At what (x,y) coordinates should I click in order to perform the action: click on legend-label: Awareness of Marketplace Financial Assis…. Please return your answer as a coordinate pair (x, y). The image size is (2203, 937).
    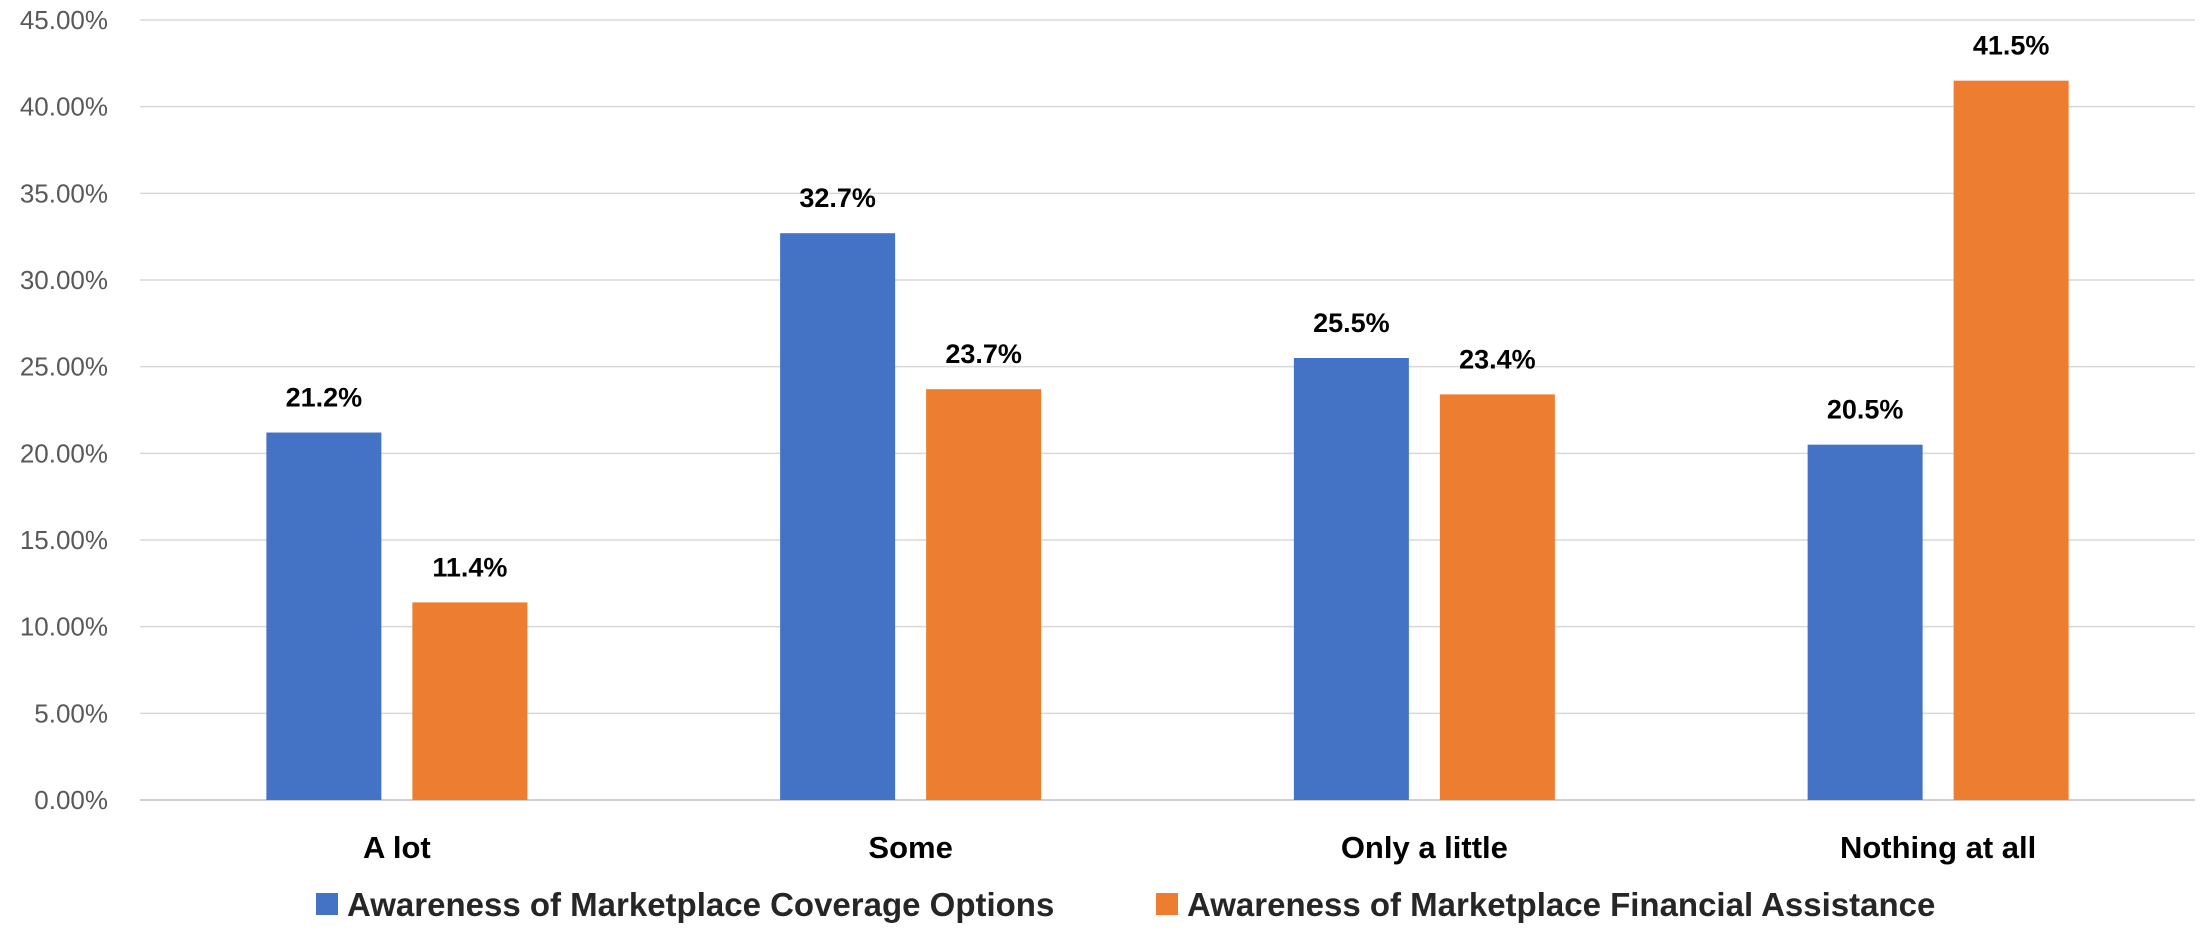
    Looking at the image, I should click on (1561, 904).